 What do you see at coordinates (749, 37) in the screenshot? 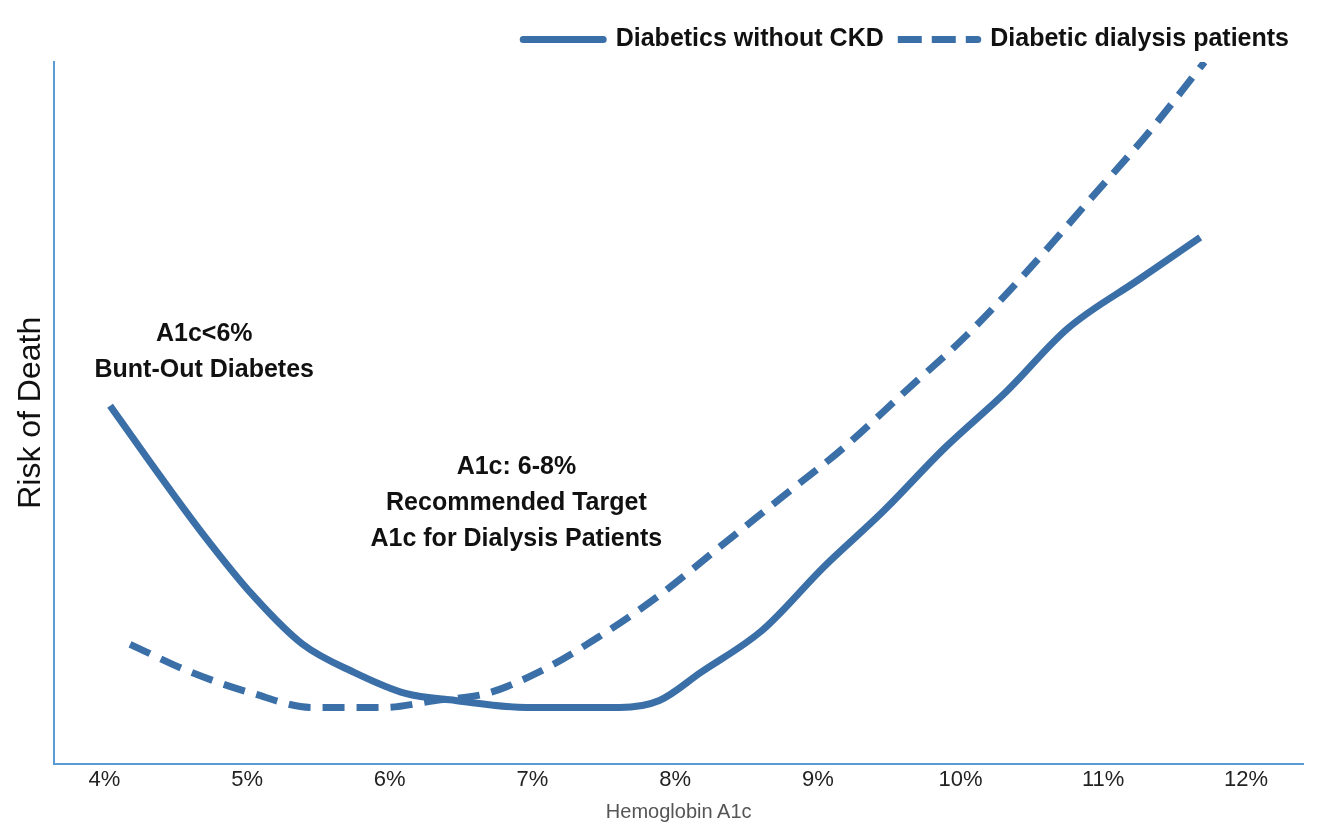
I see `legend-label: Diabetics without CKD` at bounding box center [749, 37].